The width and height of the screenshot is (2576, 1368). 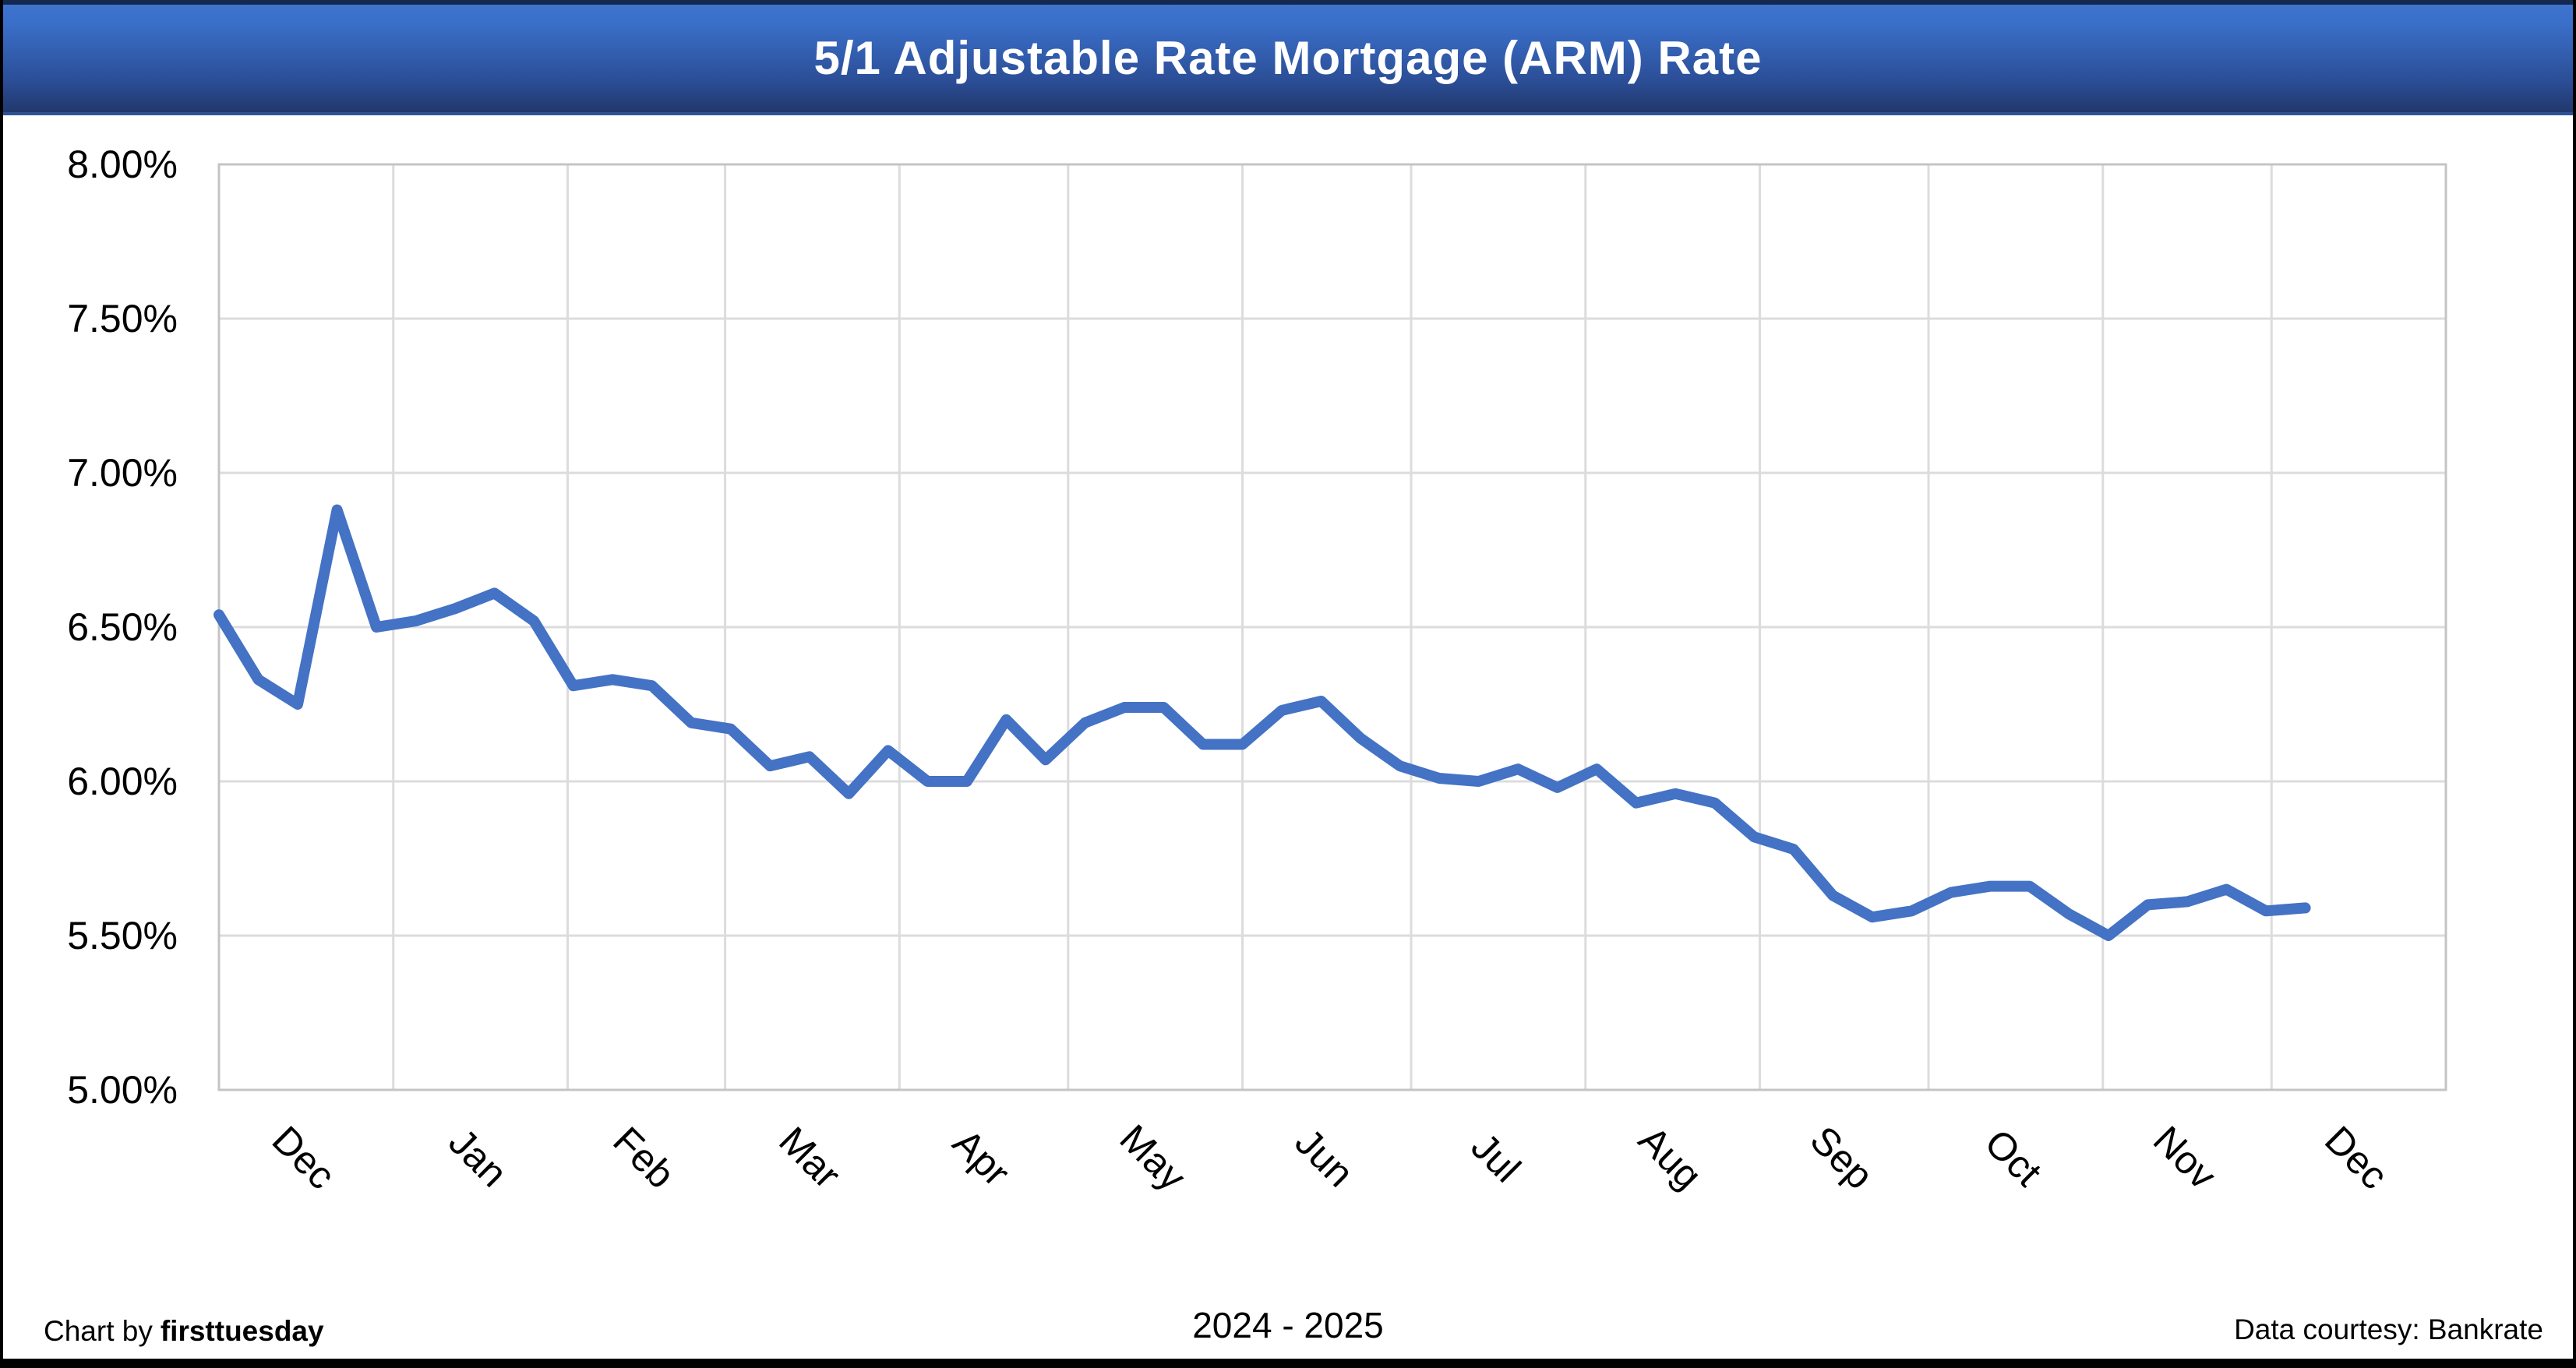 I want to click on x-axis-month-label: Jul, so click(x=1496, y=1158).